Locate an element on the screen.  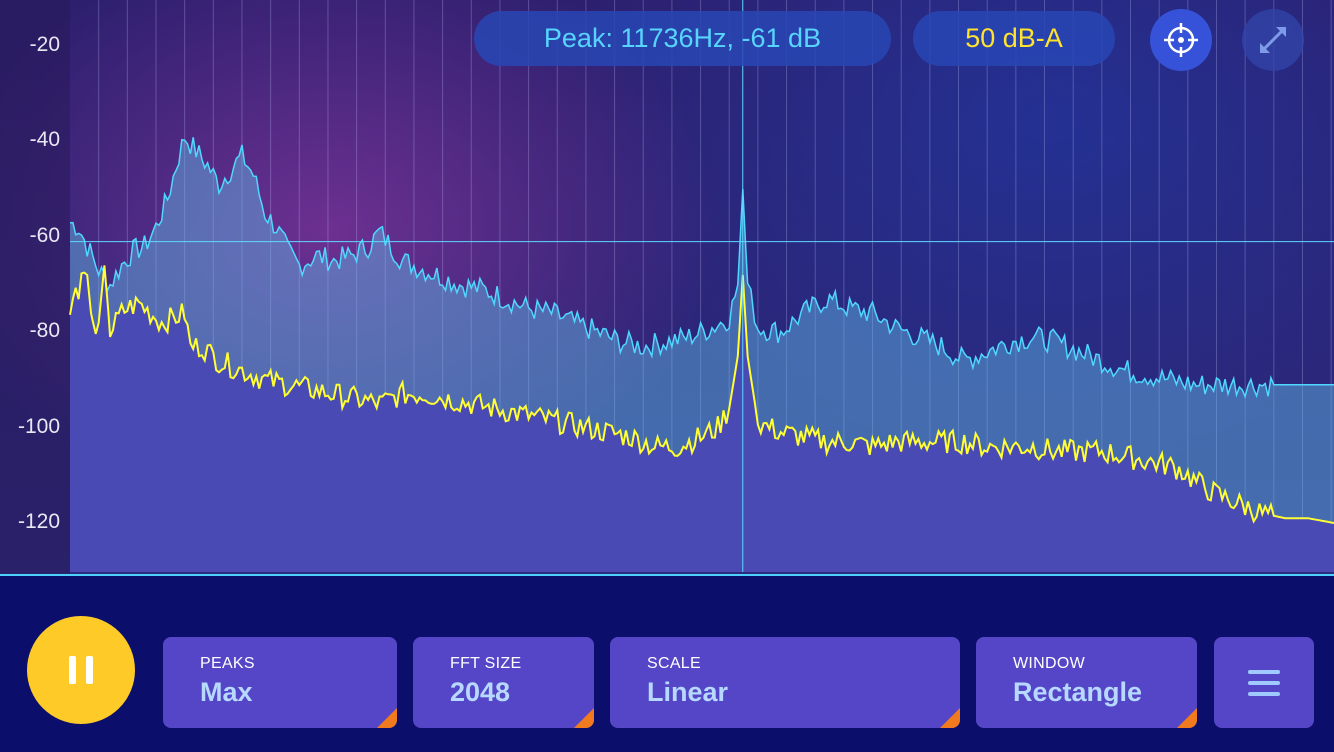
scale-setting-button: SCALE Linear is located at coordinates (785, 682).